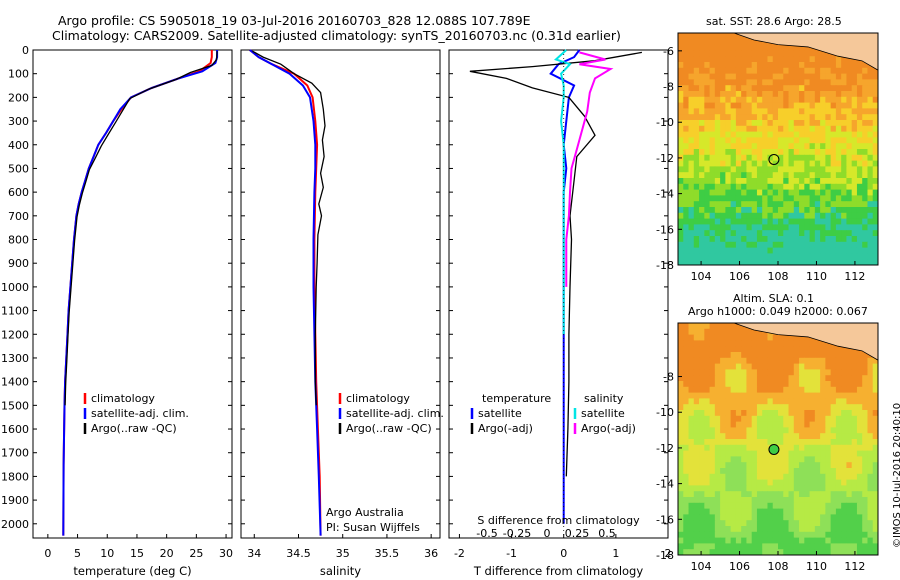 The image size is (900, 580). What do you see at coordinates (431, 553) in the screenshot?
I see `x-tick-label: 36` at bounding box center [431, 553].